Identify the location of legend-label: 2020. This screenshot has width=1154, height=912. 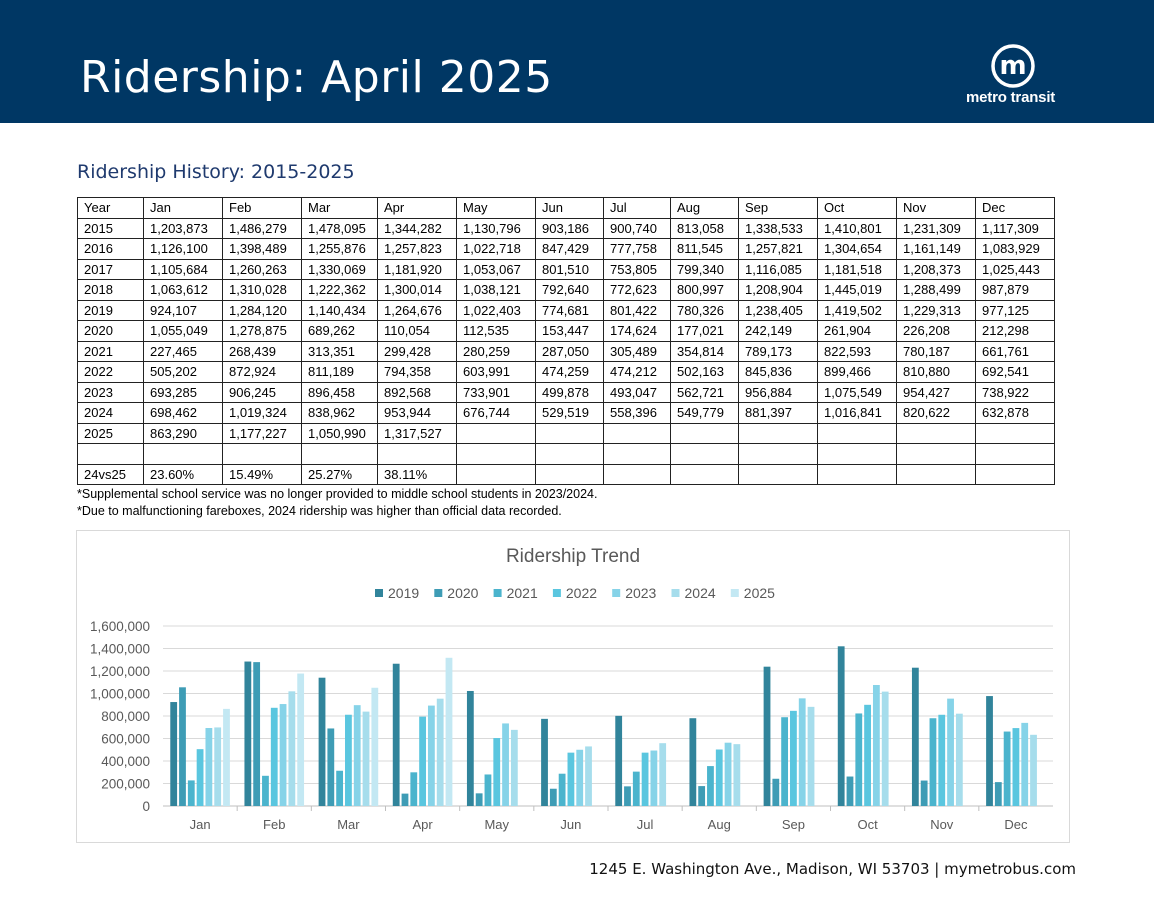
(462, 593).